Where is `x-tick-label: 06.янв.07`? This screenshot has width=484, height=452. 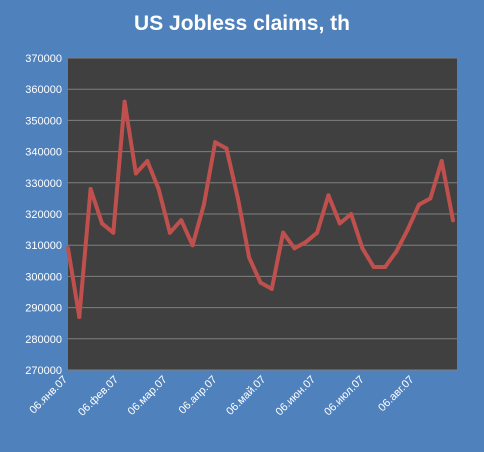
x-tick-label: 06.янв.07 is located at coordinates (48, 395).